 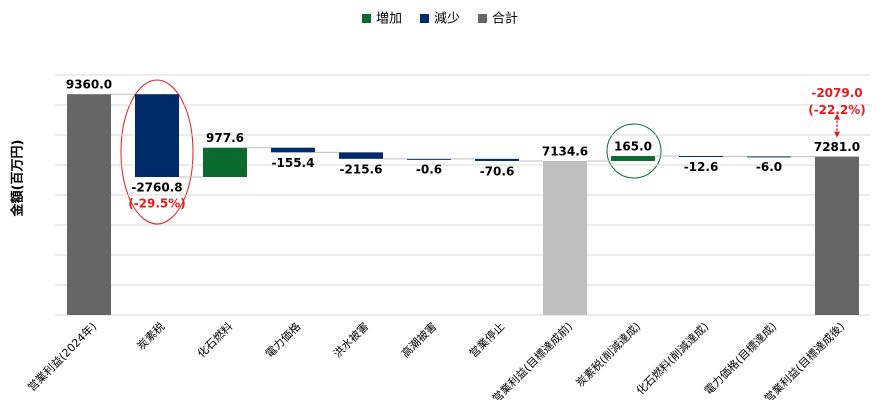 I want to click on x-tick-label: 化石燃料(削減達成), so click(x=672, y=358).